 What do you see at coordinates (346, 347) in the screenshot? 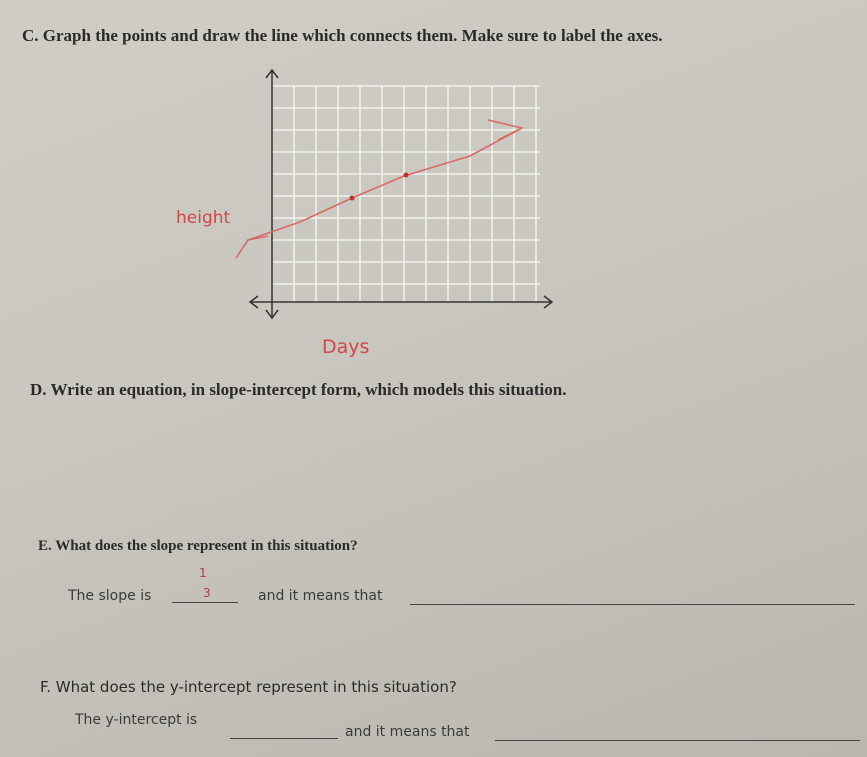
I see `x-axis-label: Days` at bounding box center [346, 347].